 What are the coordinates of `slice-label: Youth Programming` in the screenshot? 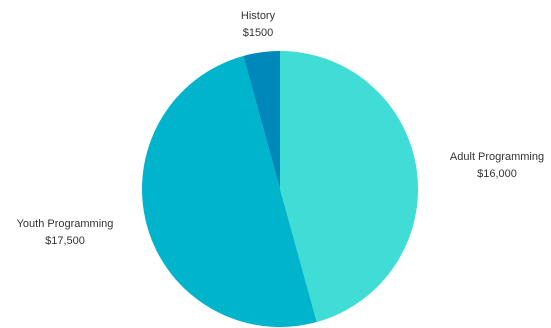 It's located at (65, 224).